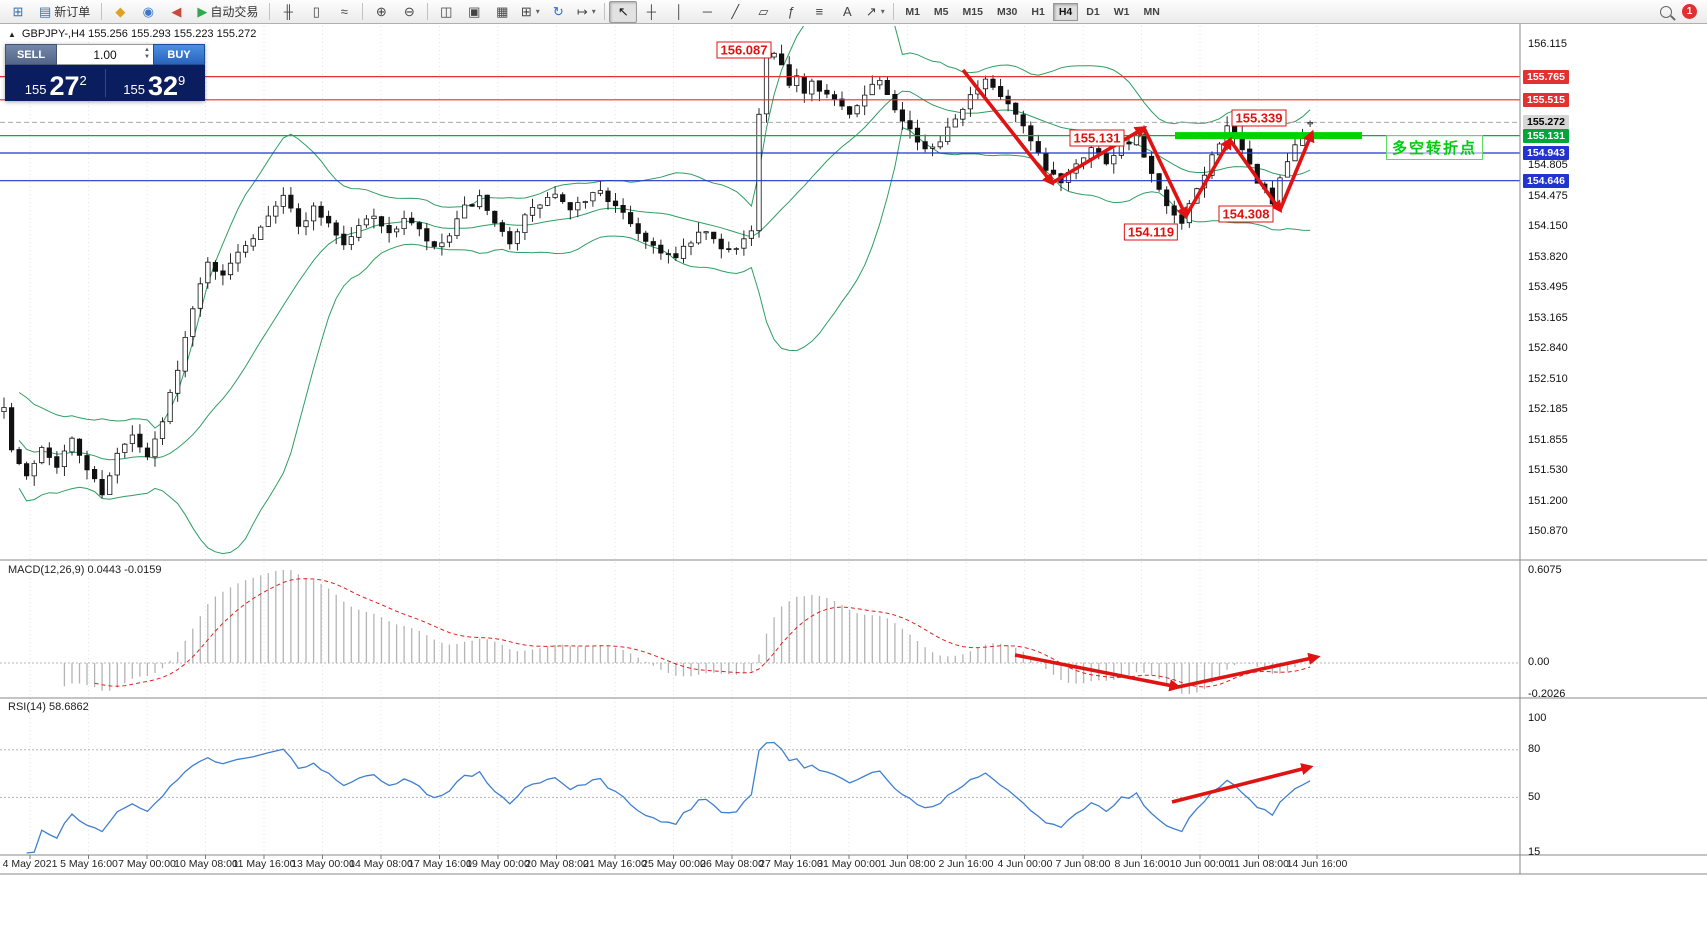  Describe the element at coordinates (179, 54) in the screenshot. I see `buy-button: BUY` at that location.